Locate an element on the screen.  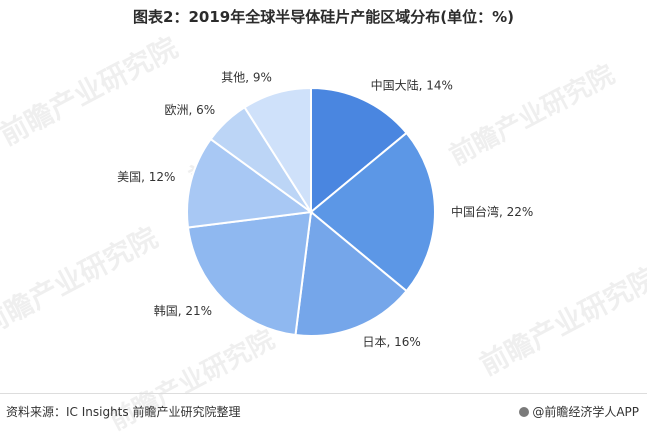
chart-title: 图表2：2019年全球半导体硅片产能区域分布(单位：%) is located at coordinates (323, 17).